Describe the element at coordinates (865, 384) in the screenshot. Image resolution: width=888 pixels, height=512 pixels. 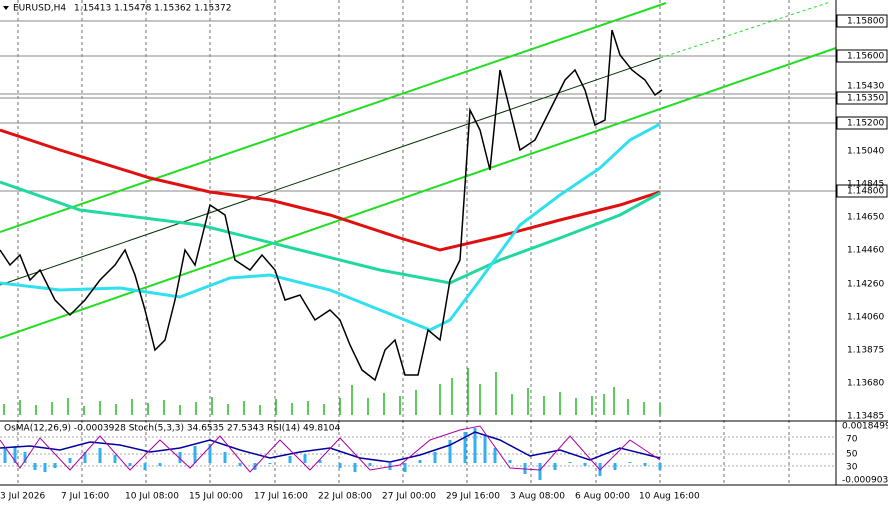
I see `price-label: 1.13680` at that location.